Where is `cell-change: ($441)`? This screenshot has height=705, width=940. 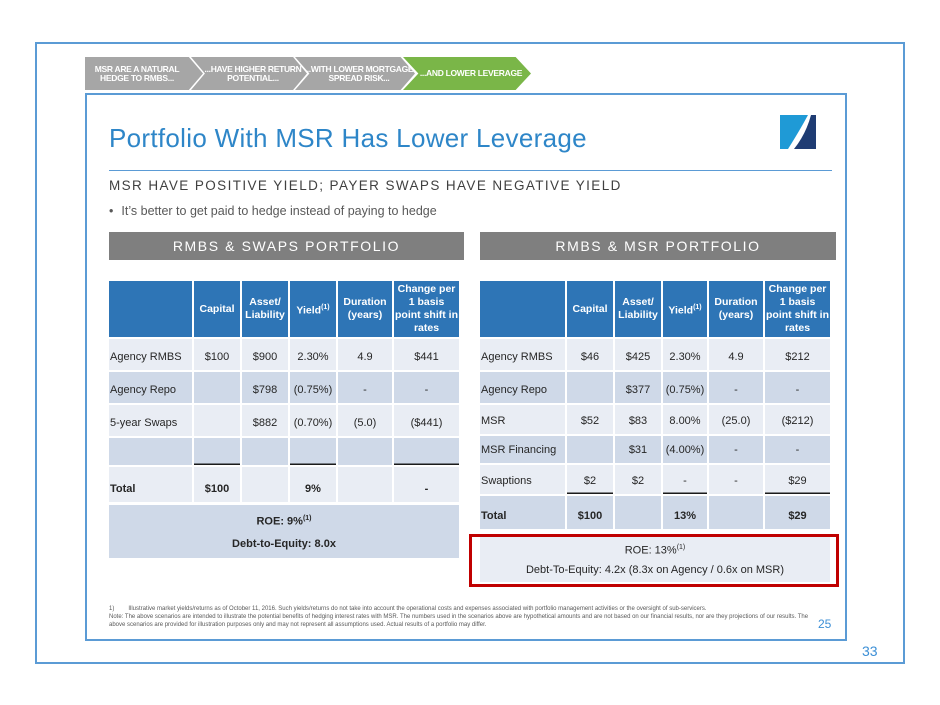 cell-change: ($441) is located at coordinates (426, 420).